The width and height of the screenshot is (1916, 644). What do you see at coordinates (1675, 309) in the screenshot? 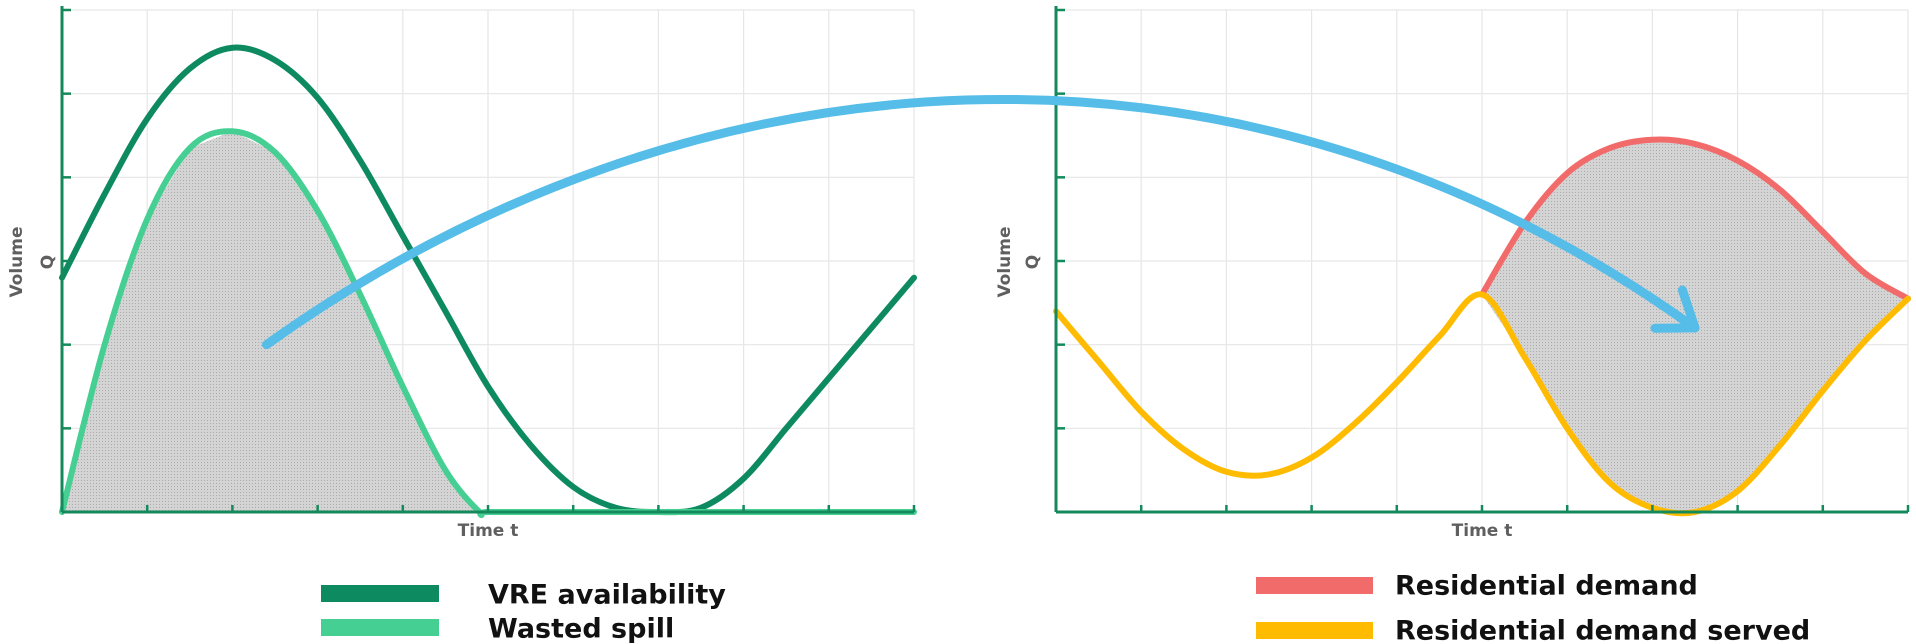
I see `transfer-arrow-head` at bounding box center [1675, 309].